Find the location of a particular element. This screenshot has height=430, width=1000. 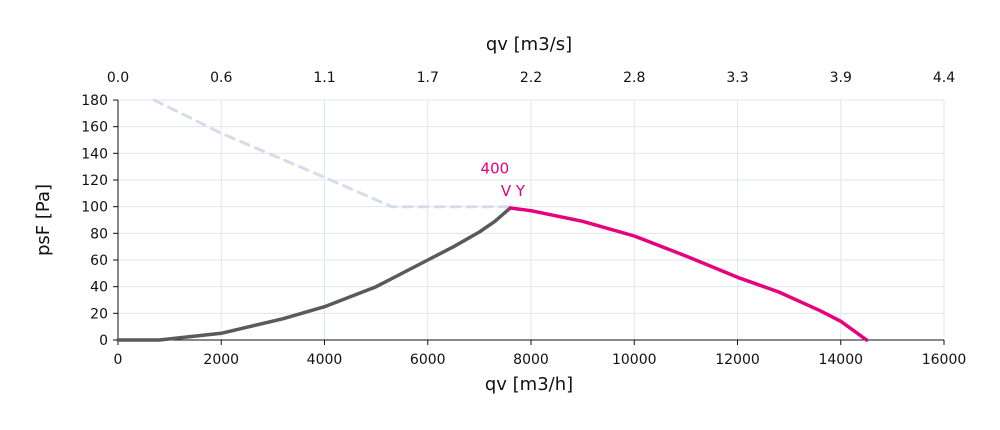

operating-point-marker-label: V Y is located at coordinates (513, 191).